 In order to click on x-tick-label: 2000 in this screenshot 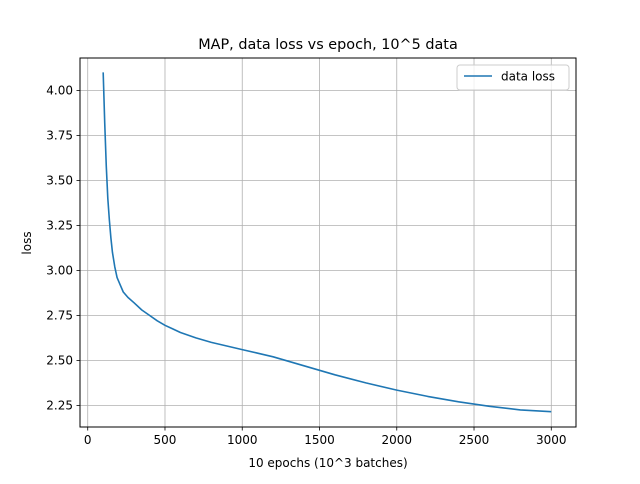, I will do `click(396, 440)`.